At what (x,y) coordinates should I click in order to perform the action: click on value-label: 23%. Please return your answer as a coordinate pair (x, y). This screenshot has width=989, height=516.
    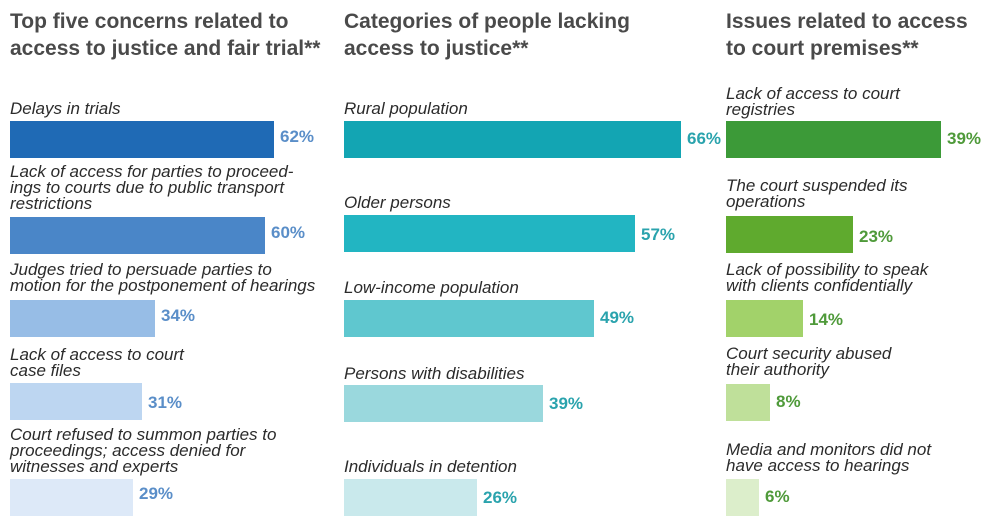
    Looking at the image, I should click on (876, 236).